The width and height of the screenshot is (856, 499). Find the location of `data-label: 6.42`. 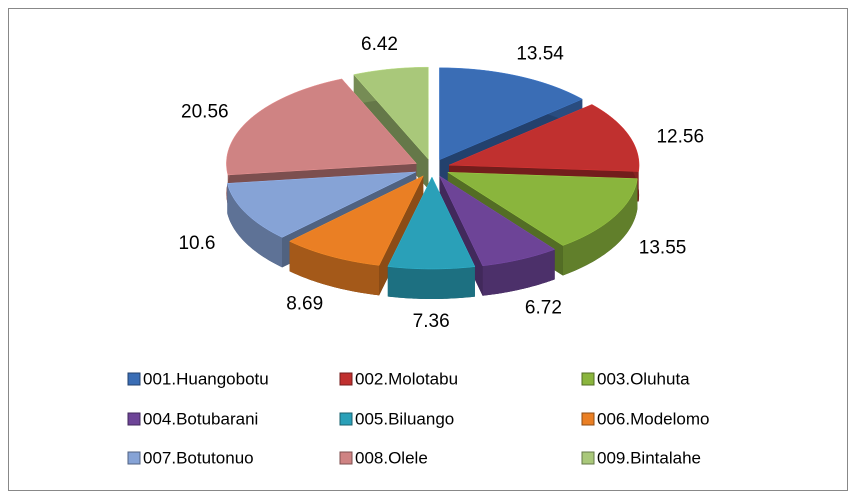

data-label: 6.42 is located at coordinates (379, 44).